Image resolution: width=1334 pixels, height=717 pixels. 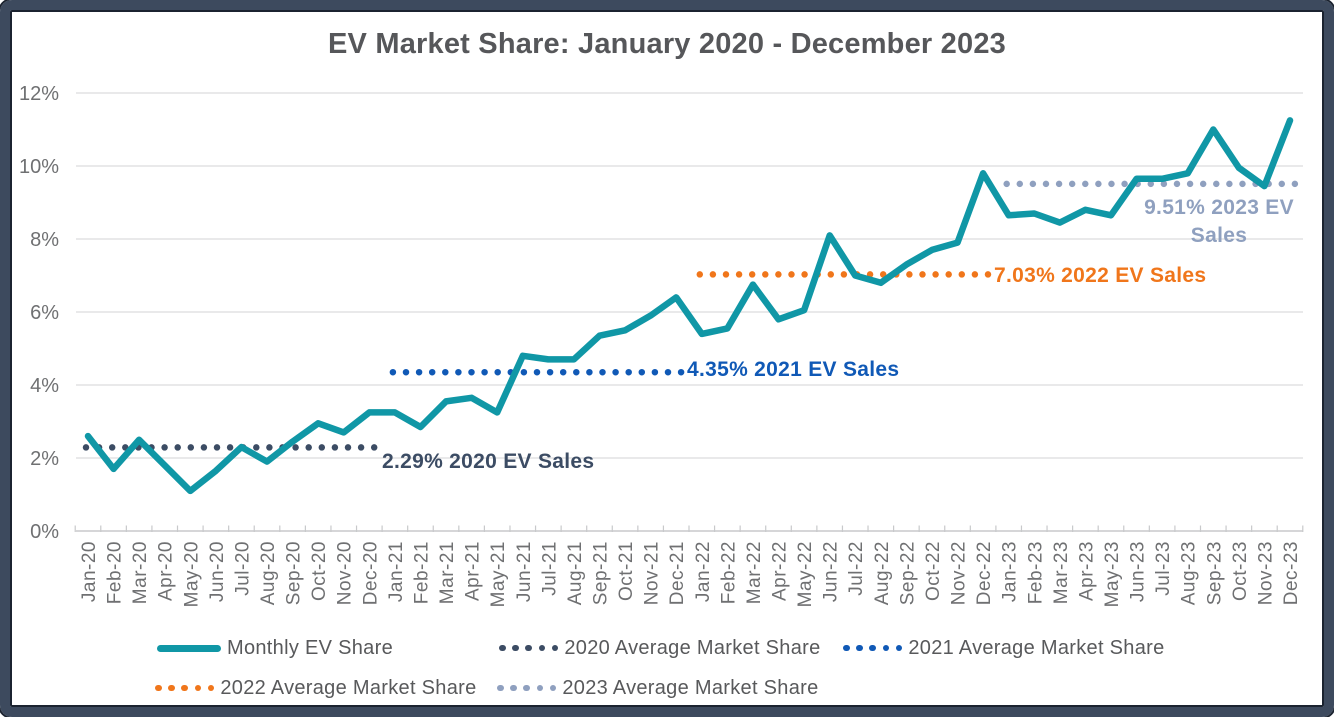 I want to click on x-axis-label: Oct-23, so click(x=1240, y=571).